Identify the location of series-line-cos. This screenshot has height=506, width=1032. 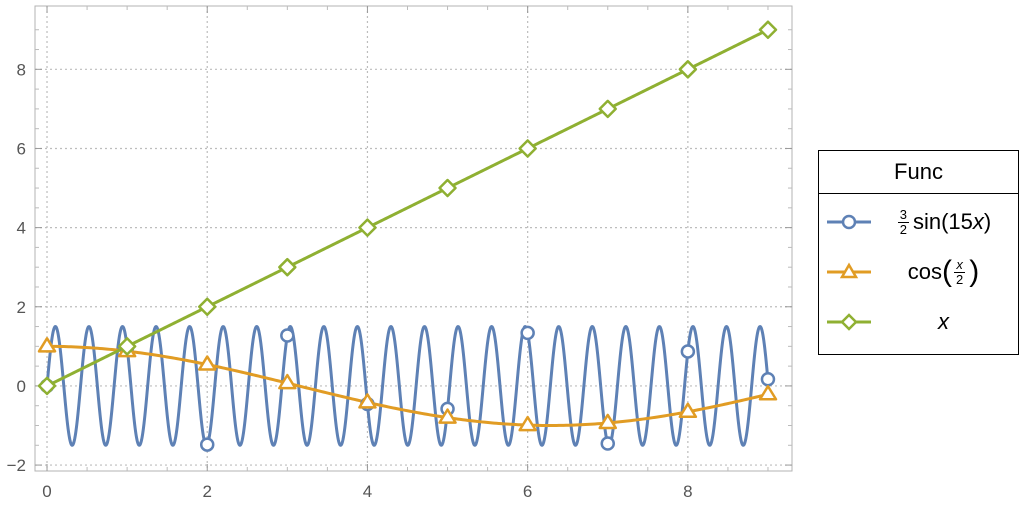
(408, 385).